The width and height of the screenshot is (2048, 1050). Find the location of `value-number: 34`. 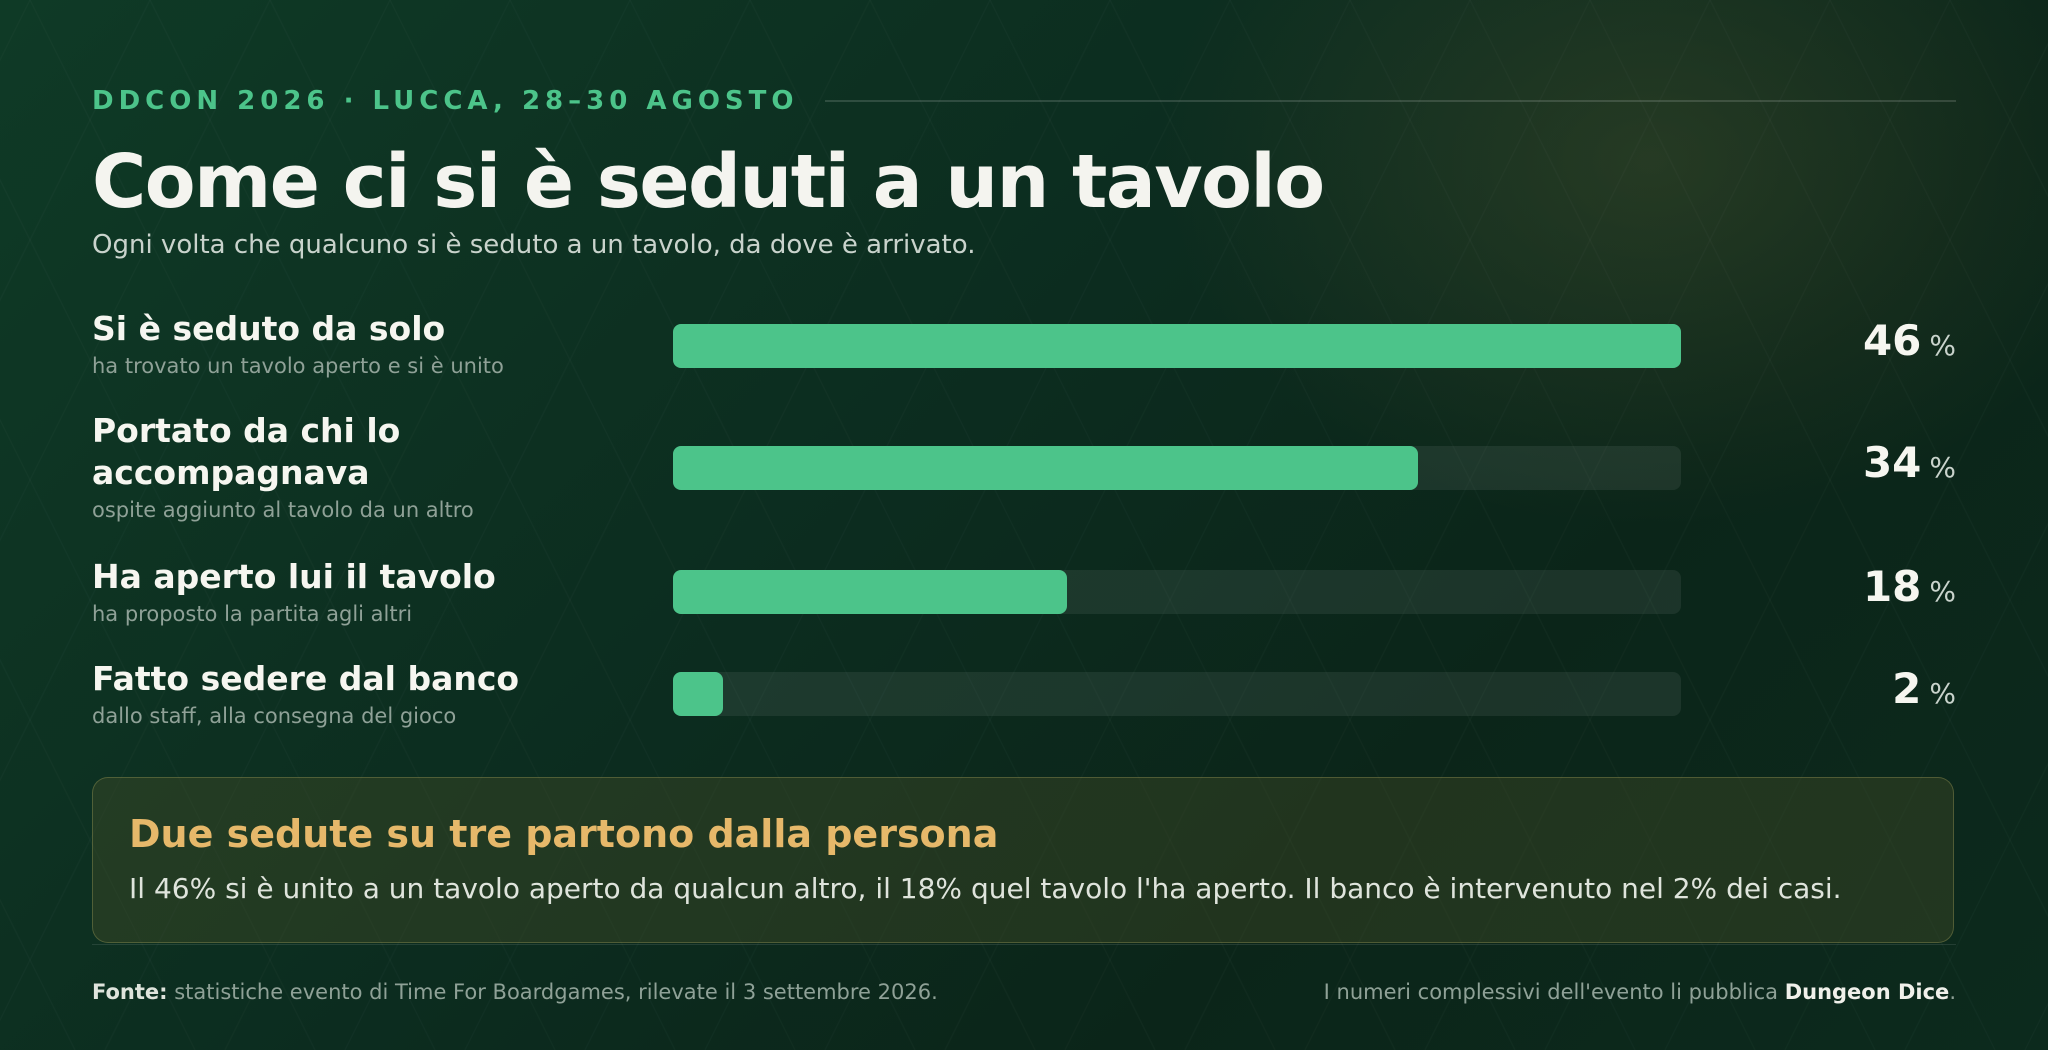

value-number: 34 is located at coordinates (1892, 462).